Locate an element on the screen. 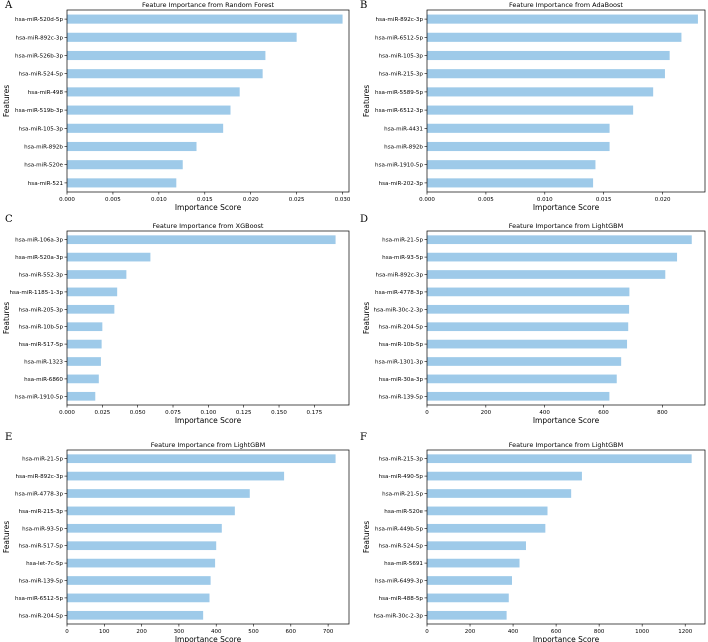 The height and width of the screenshot is (642, 708). y-tick-label: hsa-miR-30c-2-3p is located at coordinates (399, 616).